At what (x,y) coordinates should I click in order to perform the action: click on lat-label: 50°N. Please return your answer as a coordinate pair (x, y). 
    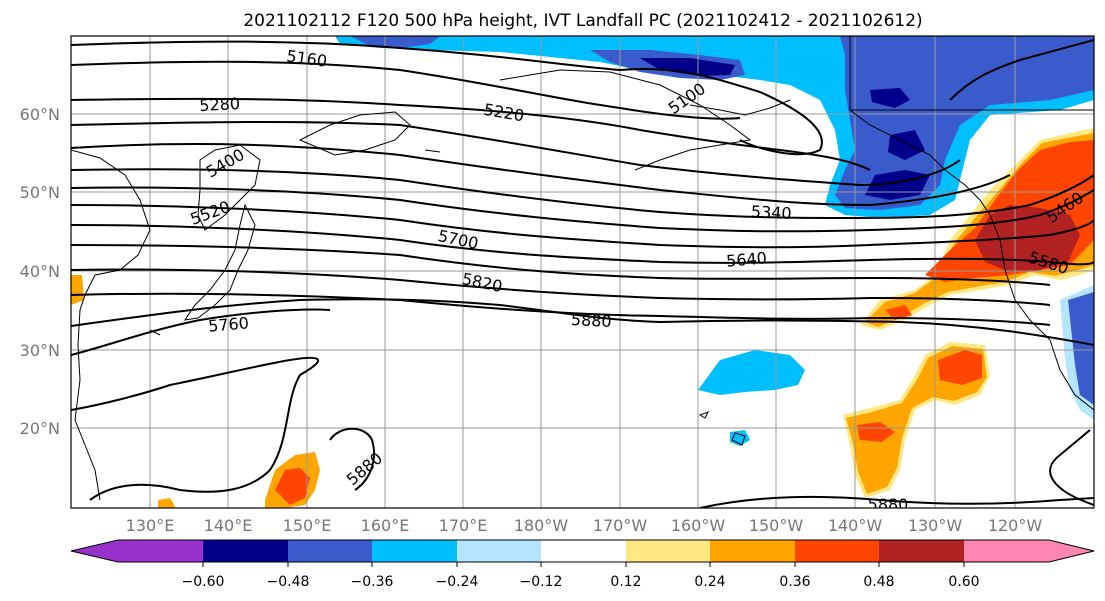
    Looking at the image, I should click on (40, 192).